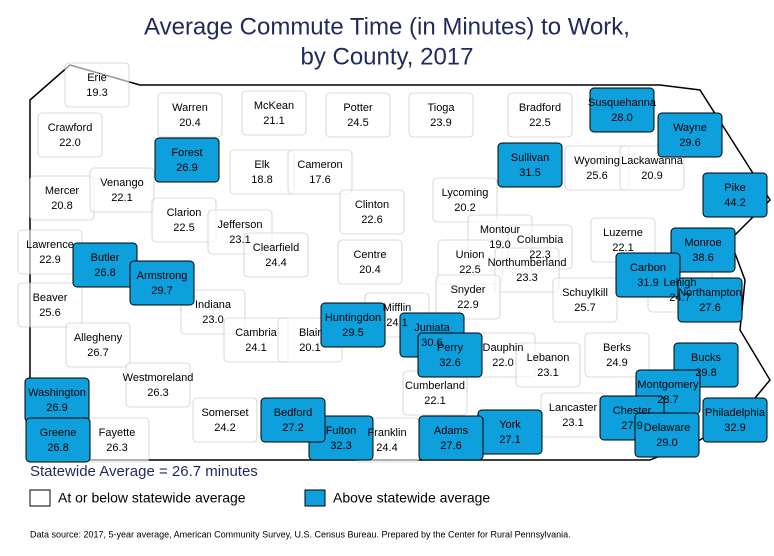 This screenshot has height=556, width=774. What do you see at coordinates (97, 353) in the screenshot?
I see `county-value: 26.7` at bounding box center [97, 353].